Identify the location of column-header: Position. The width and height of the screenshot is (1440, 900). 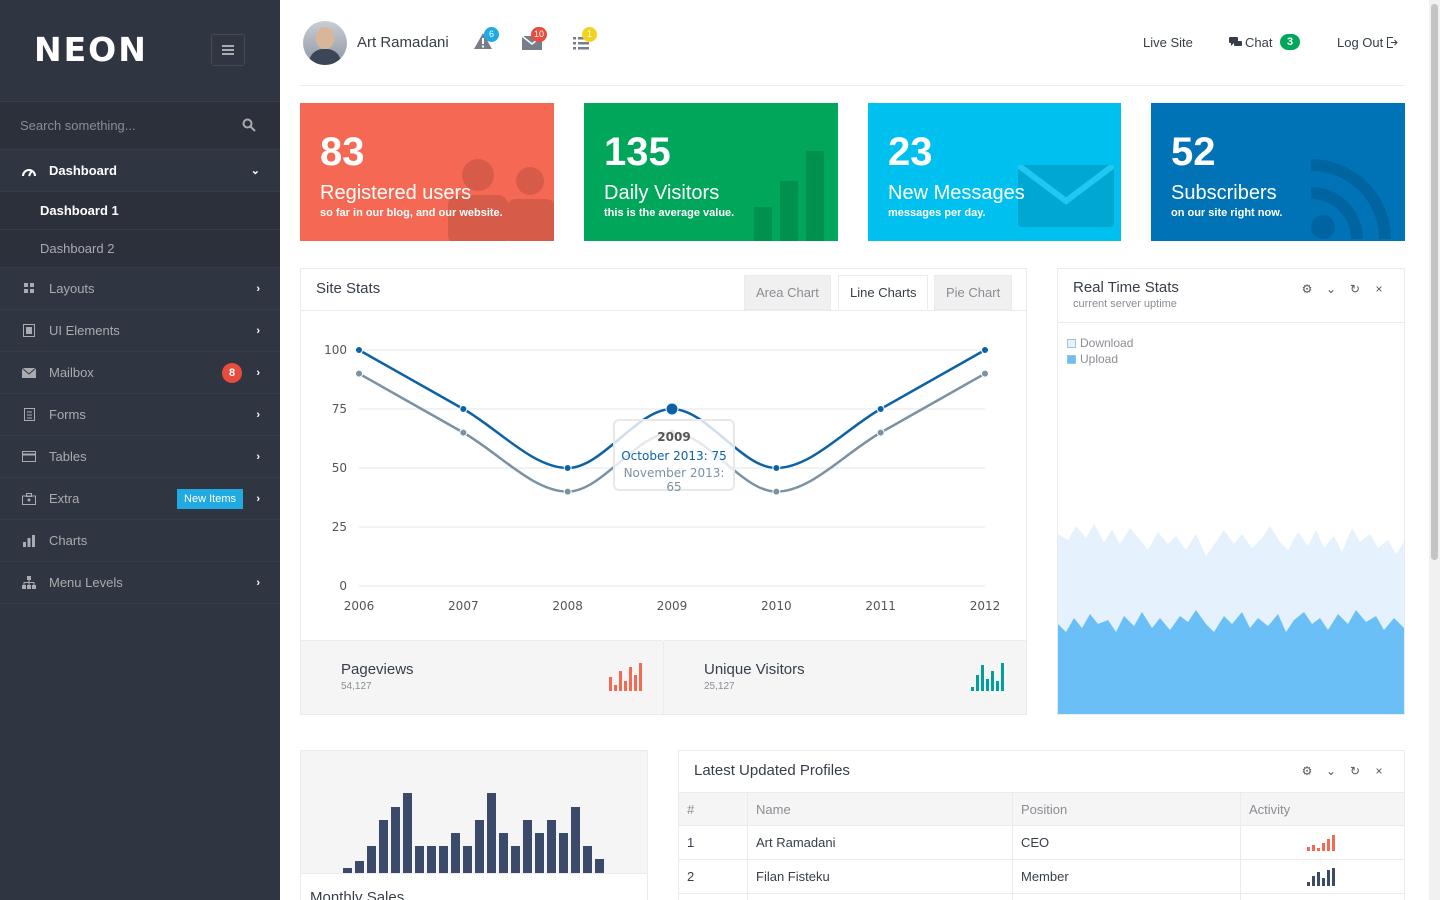
(1044, 809).